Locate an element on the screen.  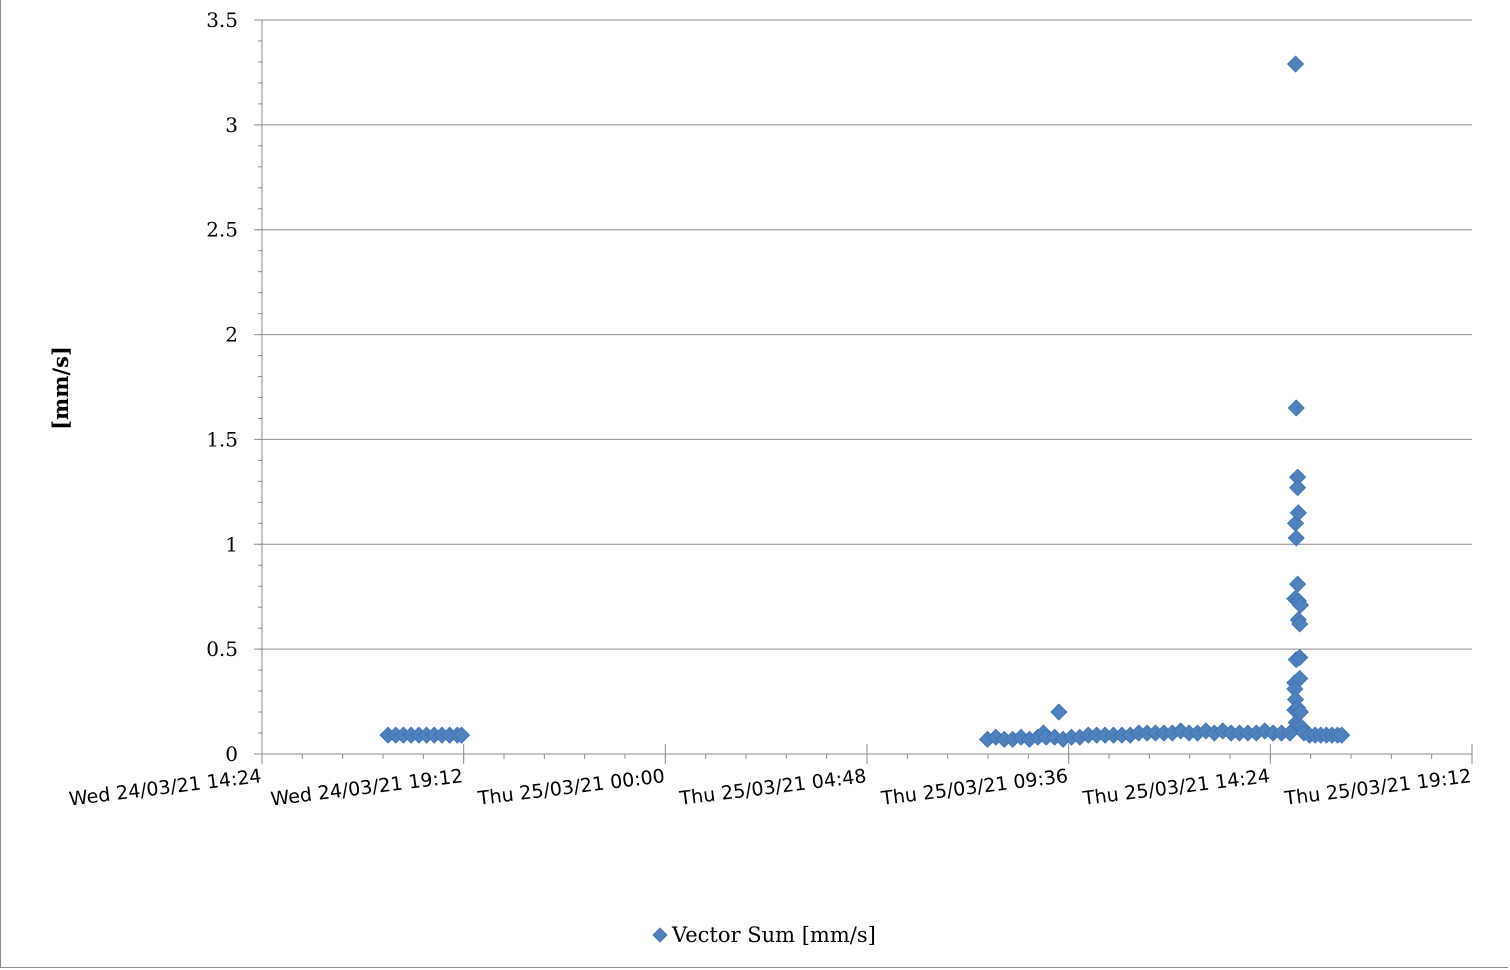
x-tick-label: Thu 25/03/21 19:12 is located at coordinates (1377, 787).